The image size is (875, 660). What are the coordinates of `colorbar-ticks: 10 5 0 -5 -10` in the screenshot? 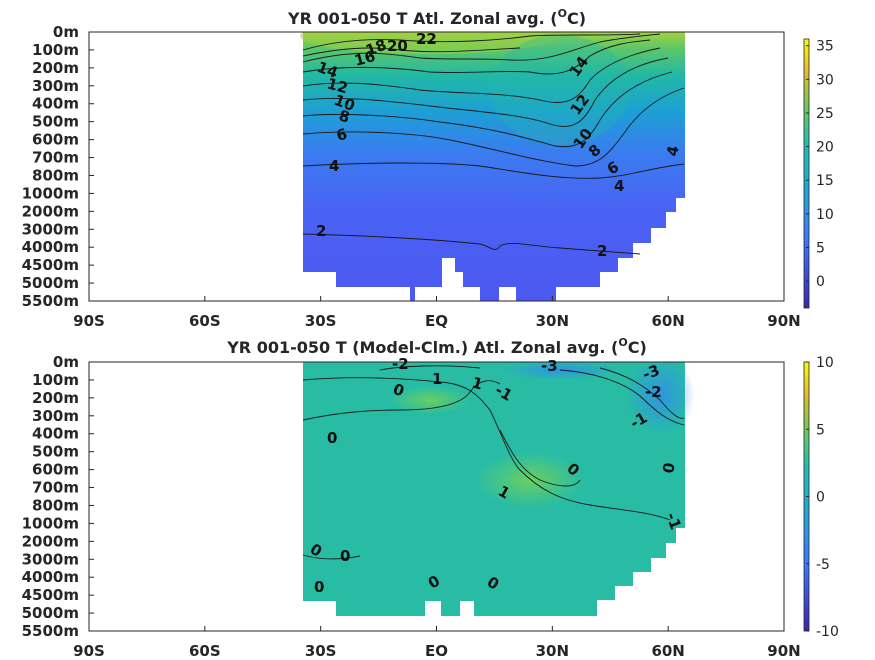 It's located at (822, 497).